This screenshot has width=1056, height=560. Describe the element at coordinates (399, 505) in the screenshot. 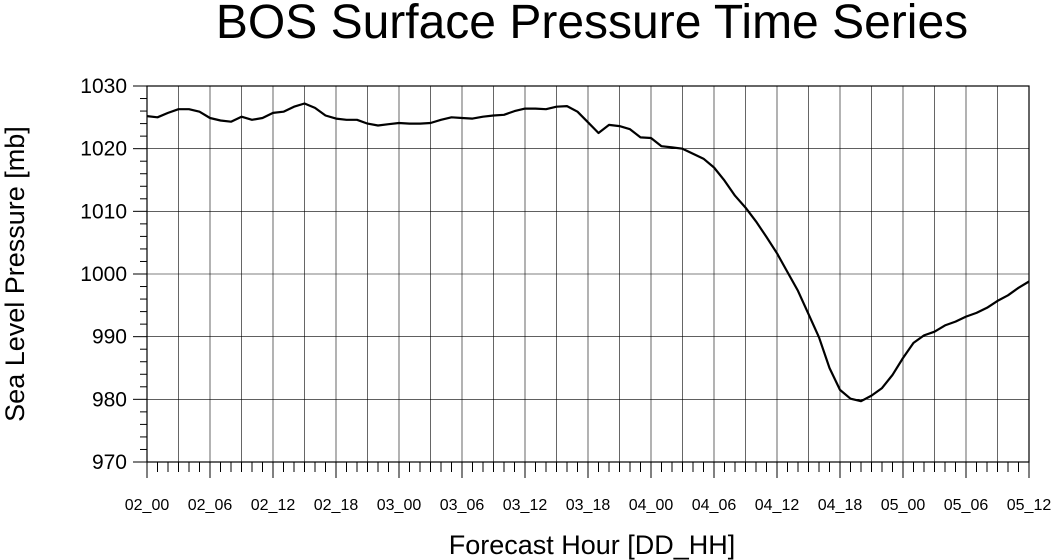

I see `x-tick-label: 03_00` at that location.